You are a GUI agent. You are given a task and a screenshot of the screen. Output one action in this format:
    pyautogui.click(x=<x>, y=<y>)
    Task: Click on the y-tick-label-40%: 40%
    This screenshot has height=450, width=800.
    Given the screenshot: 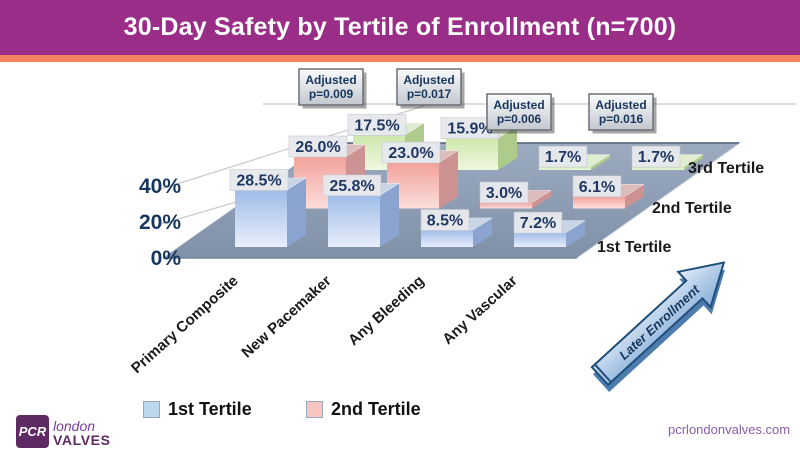 What is the action you would take?
    pyautogui.click(x=160, y=186)
    